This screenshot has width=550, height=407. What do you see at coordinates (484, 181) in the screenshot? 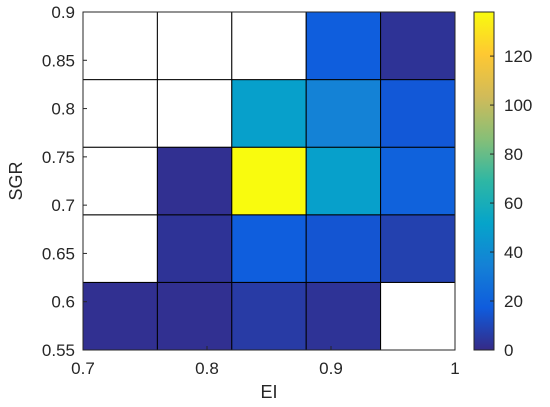
I see `colorbar-gradient` at bounding box center [484, 181].